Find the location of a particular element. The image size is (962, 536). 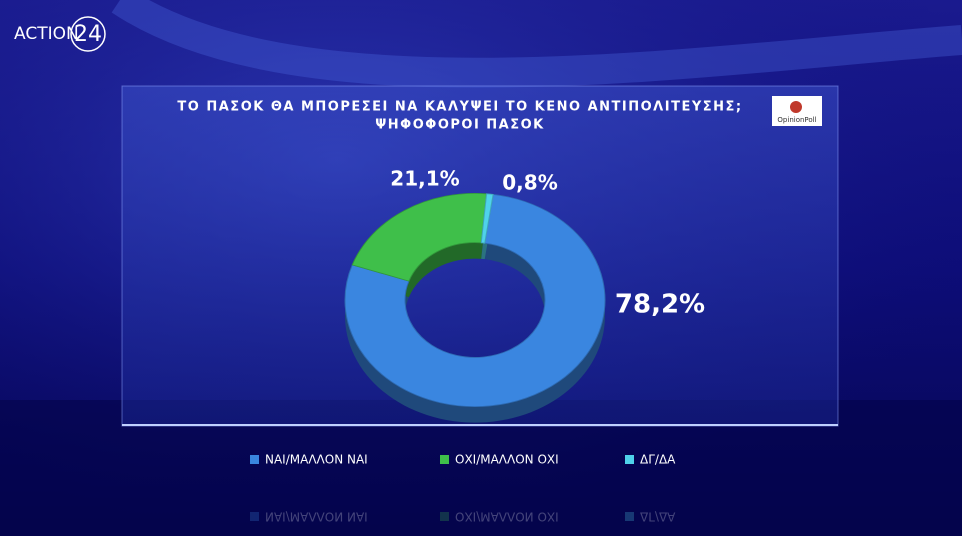

pollster-name: OpinionPoll is located at coordinates (796, 120).